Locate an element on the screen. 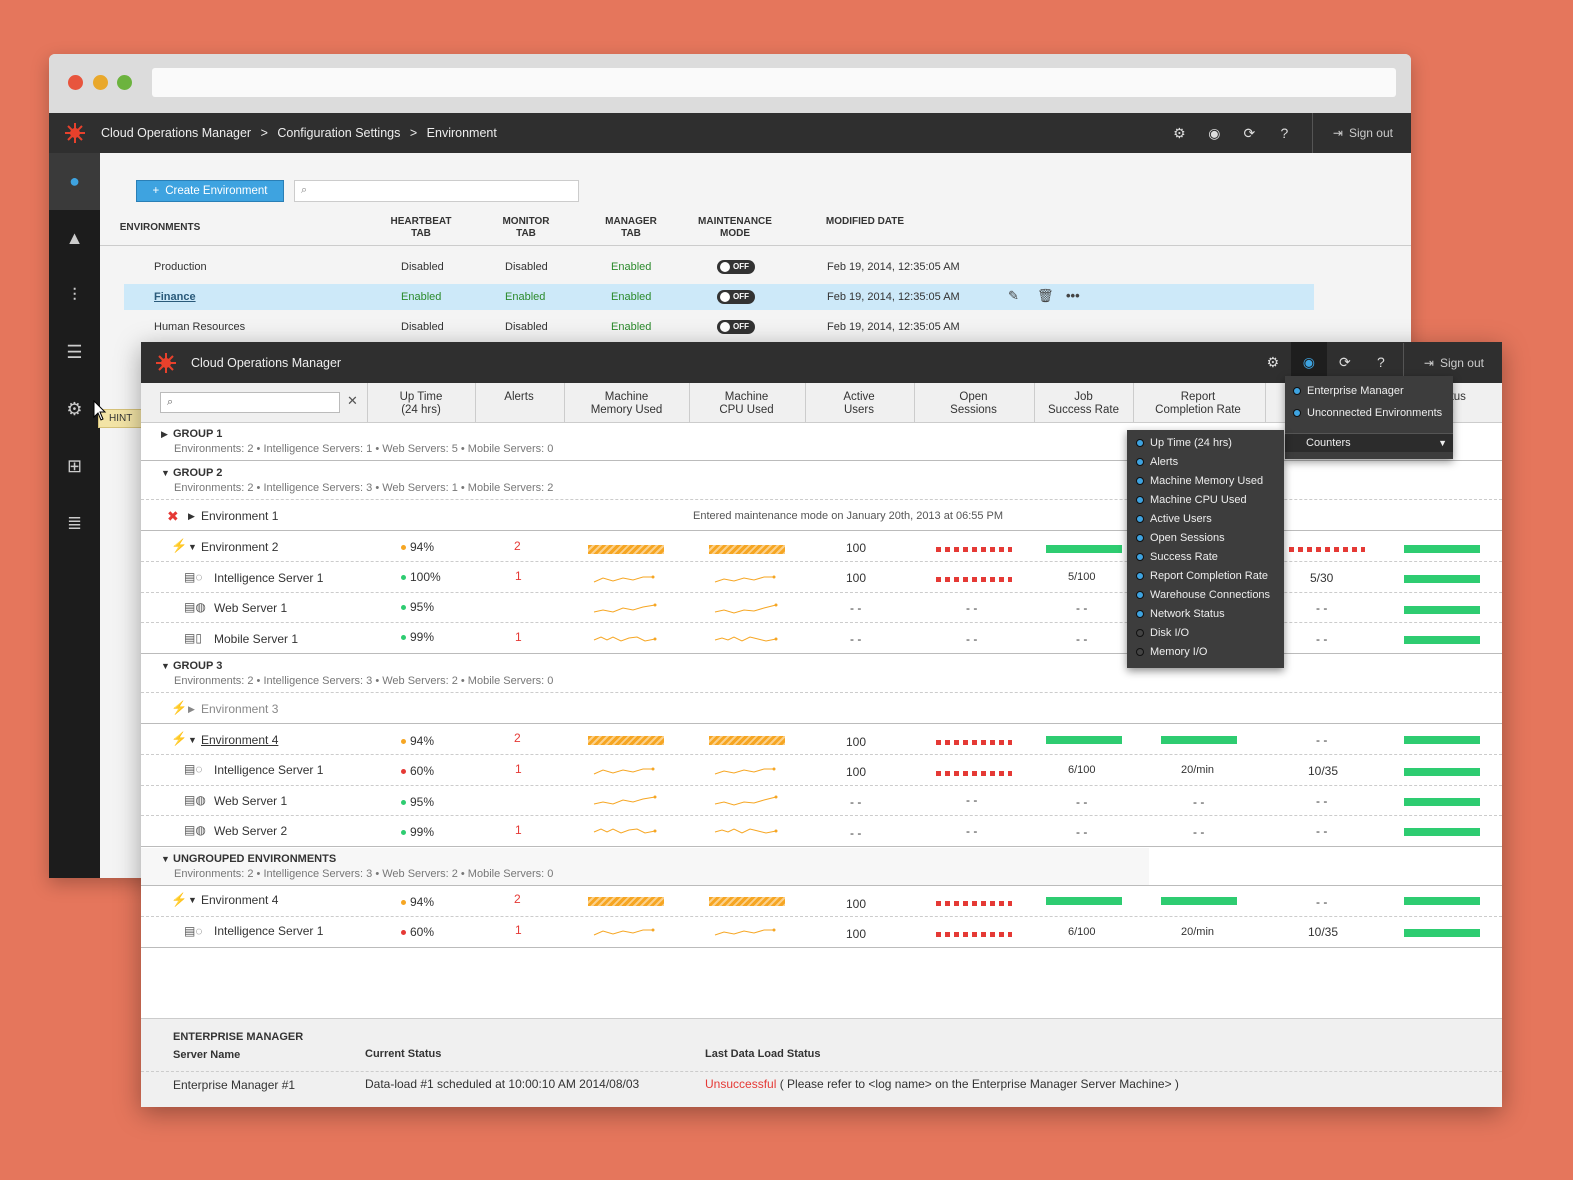  sidebar-item-settings: ⚙ is located at coordinates (74, 409).